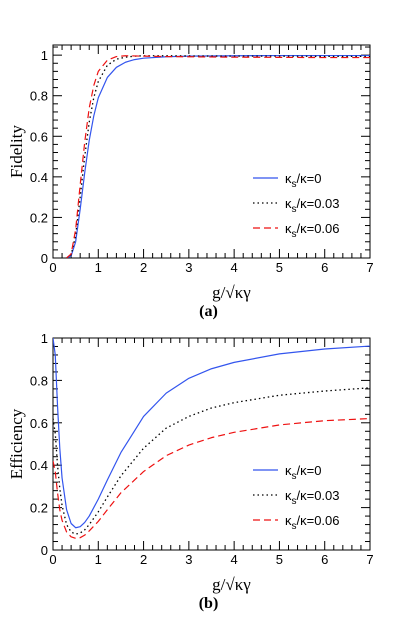 The image size is (409, 617). Describe the element at coordinates (208, 311) in the screenshot. I see `panel-caption: (a)` at that location.